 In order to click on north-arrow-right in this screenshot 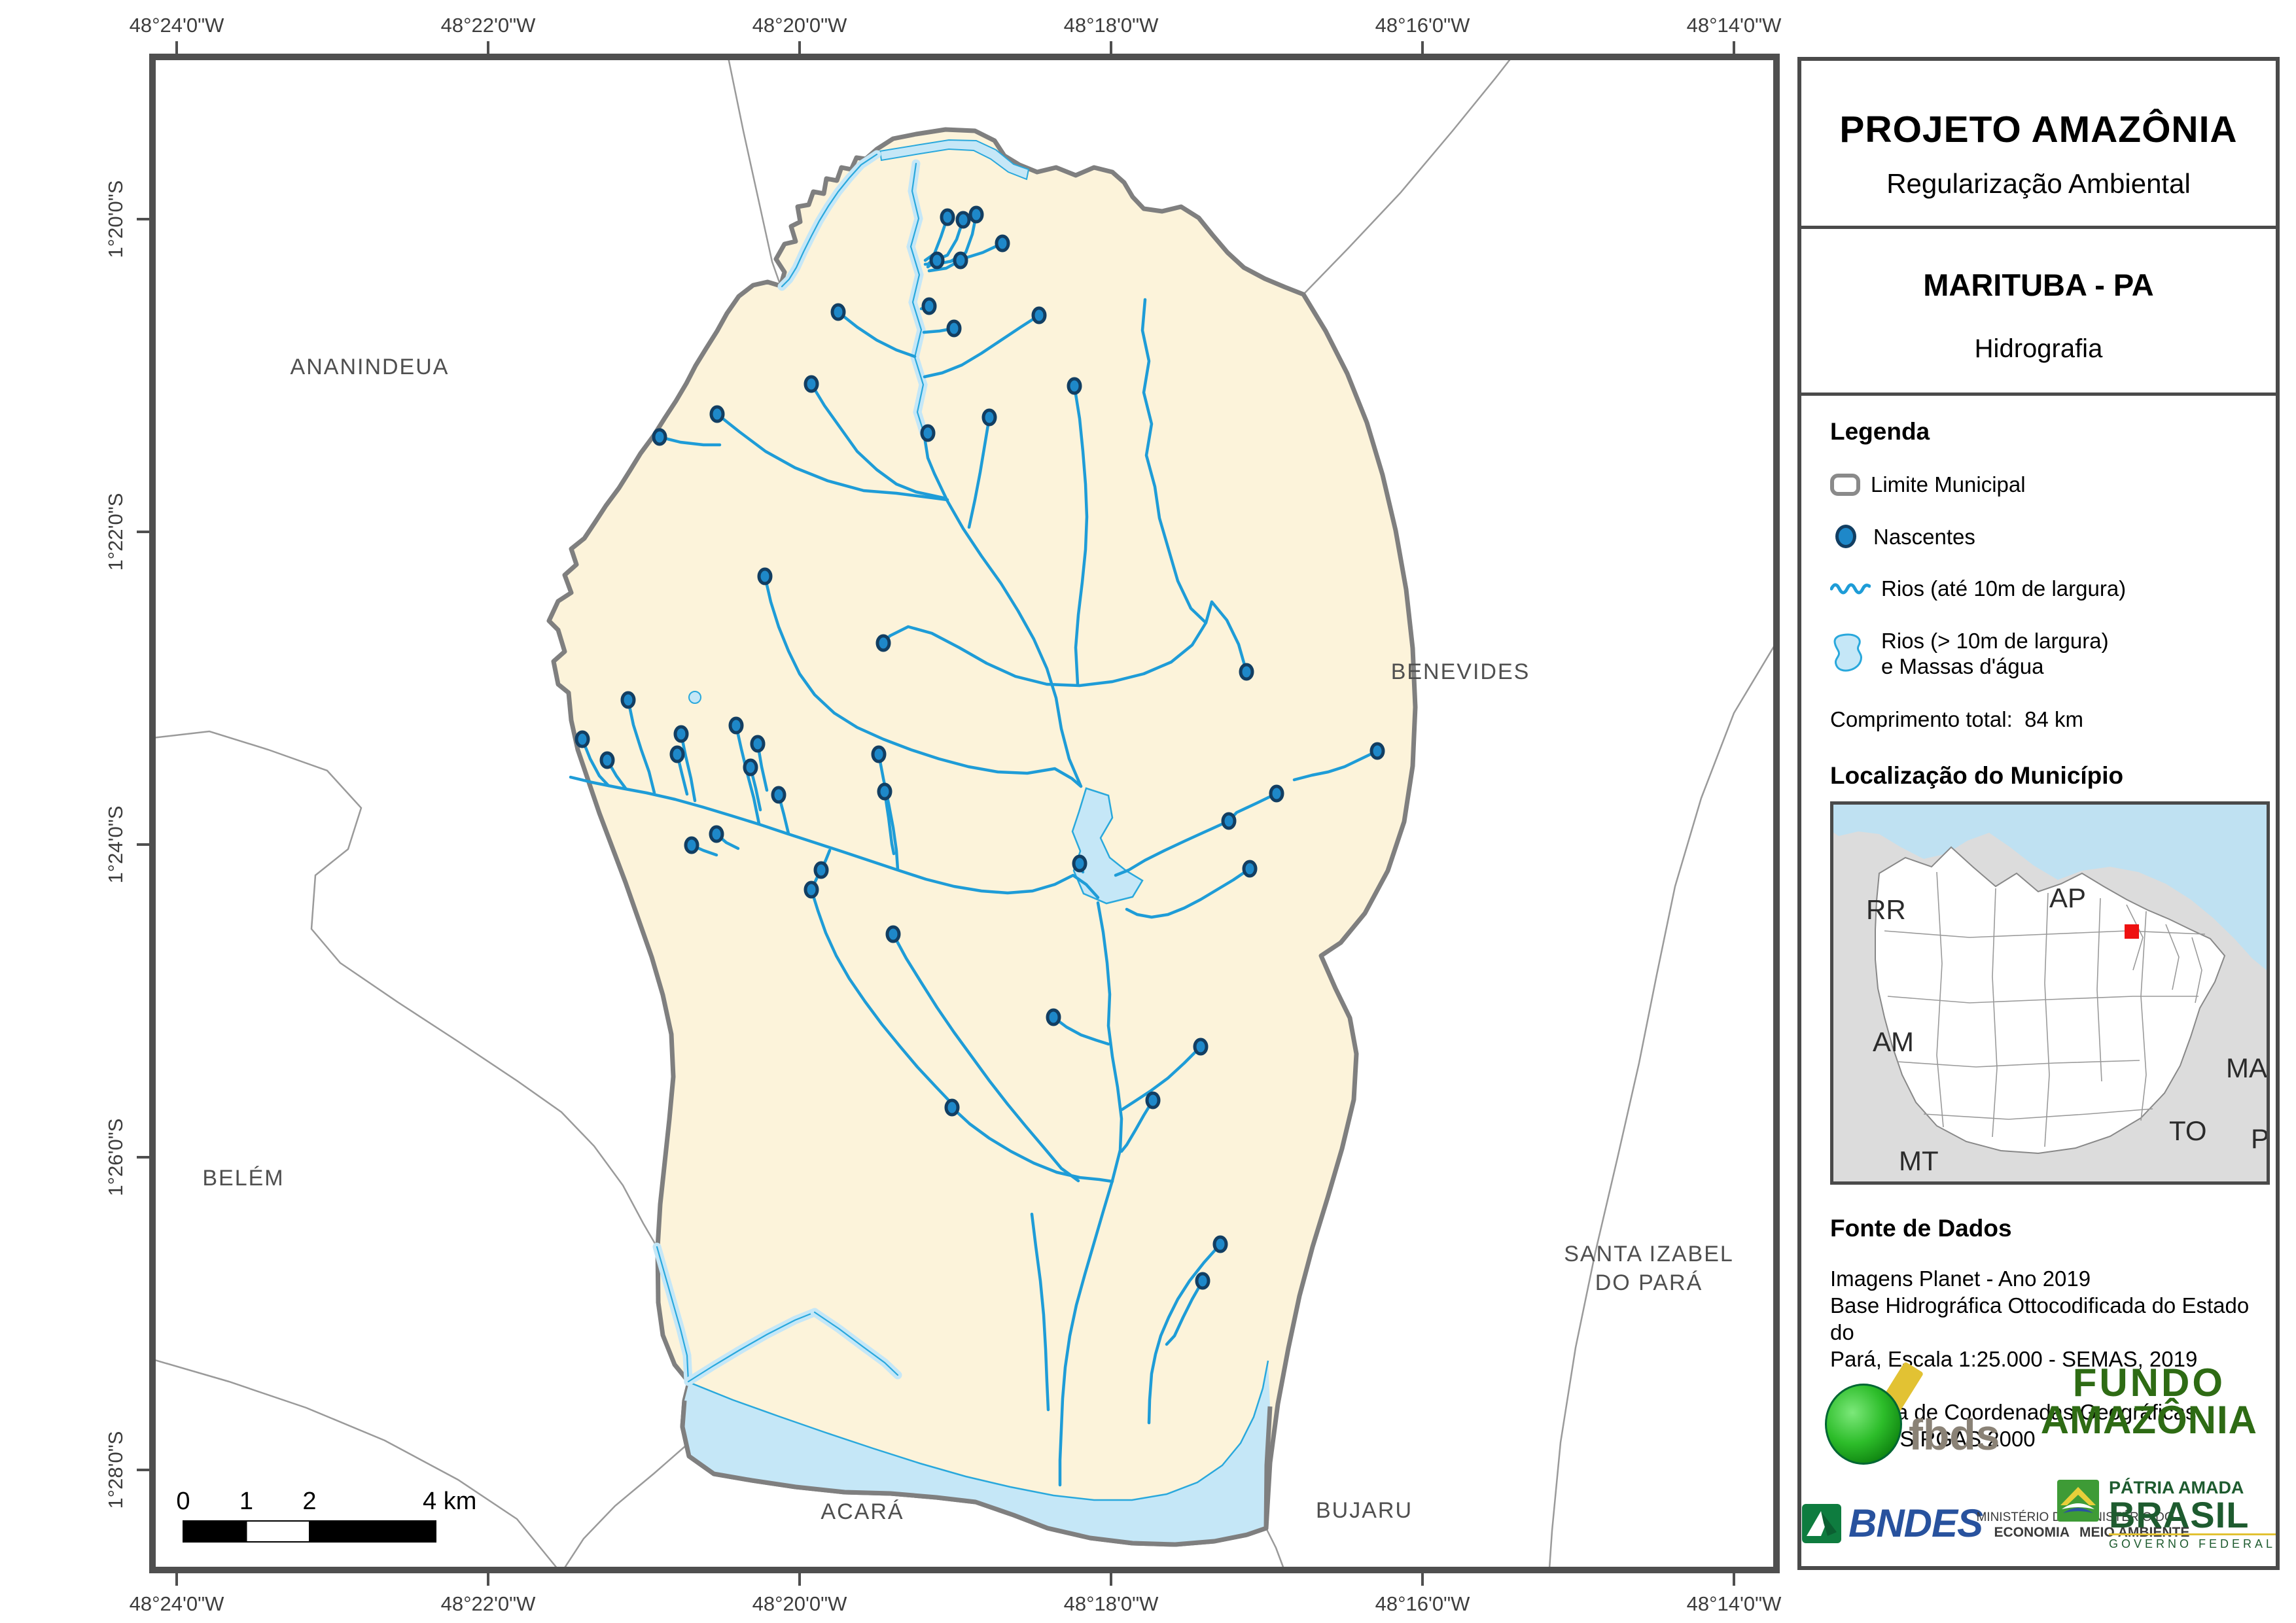, I will do `click(90, 129)`.